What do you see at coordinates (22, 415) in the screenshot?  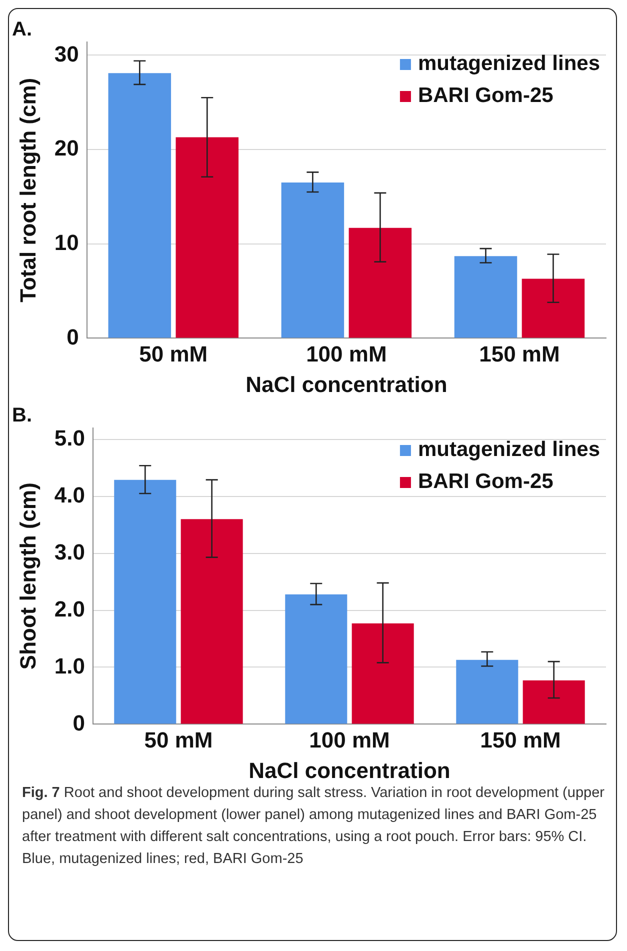 I see `chart-title: B.` at bounding box center [22, 415].